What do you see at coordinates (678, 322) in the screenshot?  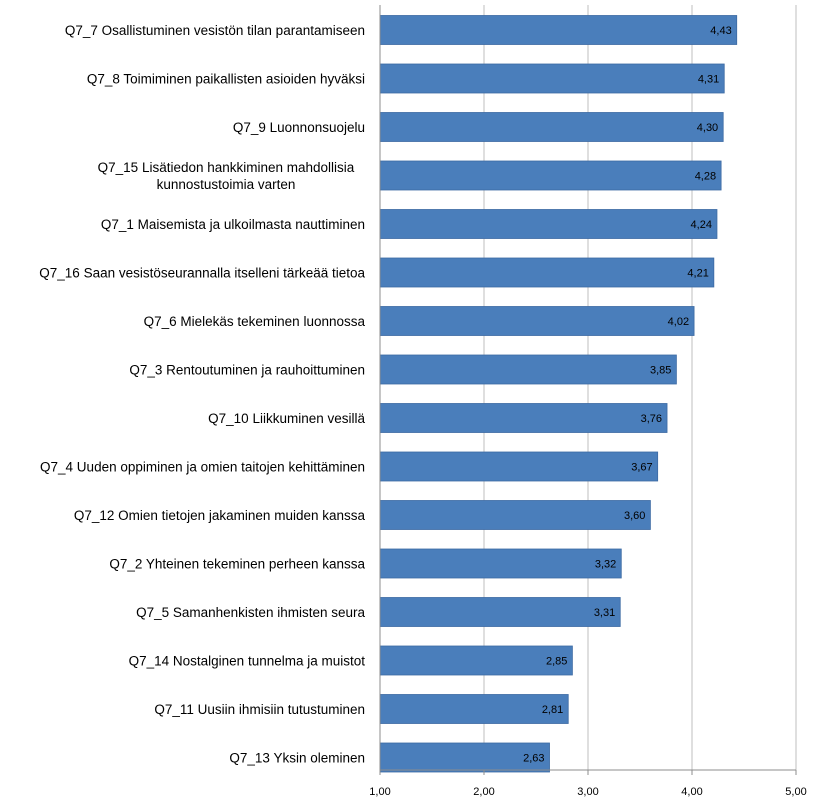 I see `data-label: 4,02` at bounding box center [678, 322].